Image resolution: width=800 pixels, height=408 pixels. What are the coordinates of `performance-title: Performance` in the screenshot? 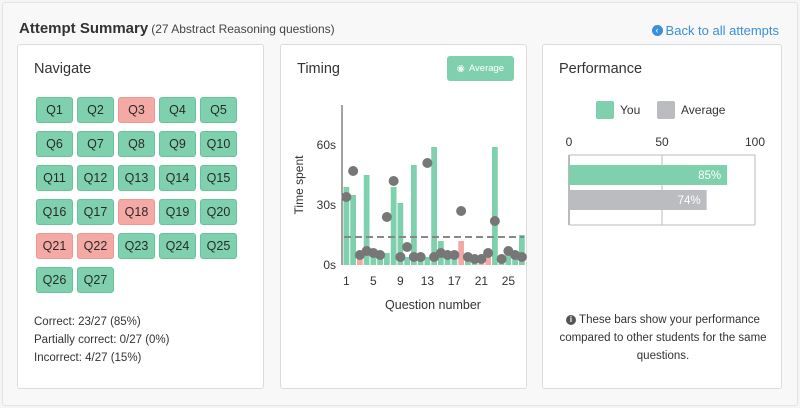 It's located at (601, 69).